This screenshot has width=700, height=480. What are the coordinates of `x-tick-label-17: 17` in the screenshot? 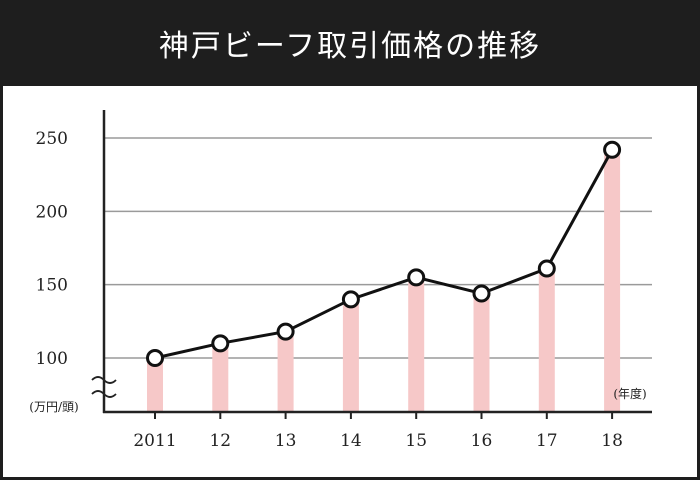 It's located at (547, 441).